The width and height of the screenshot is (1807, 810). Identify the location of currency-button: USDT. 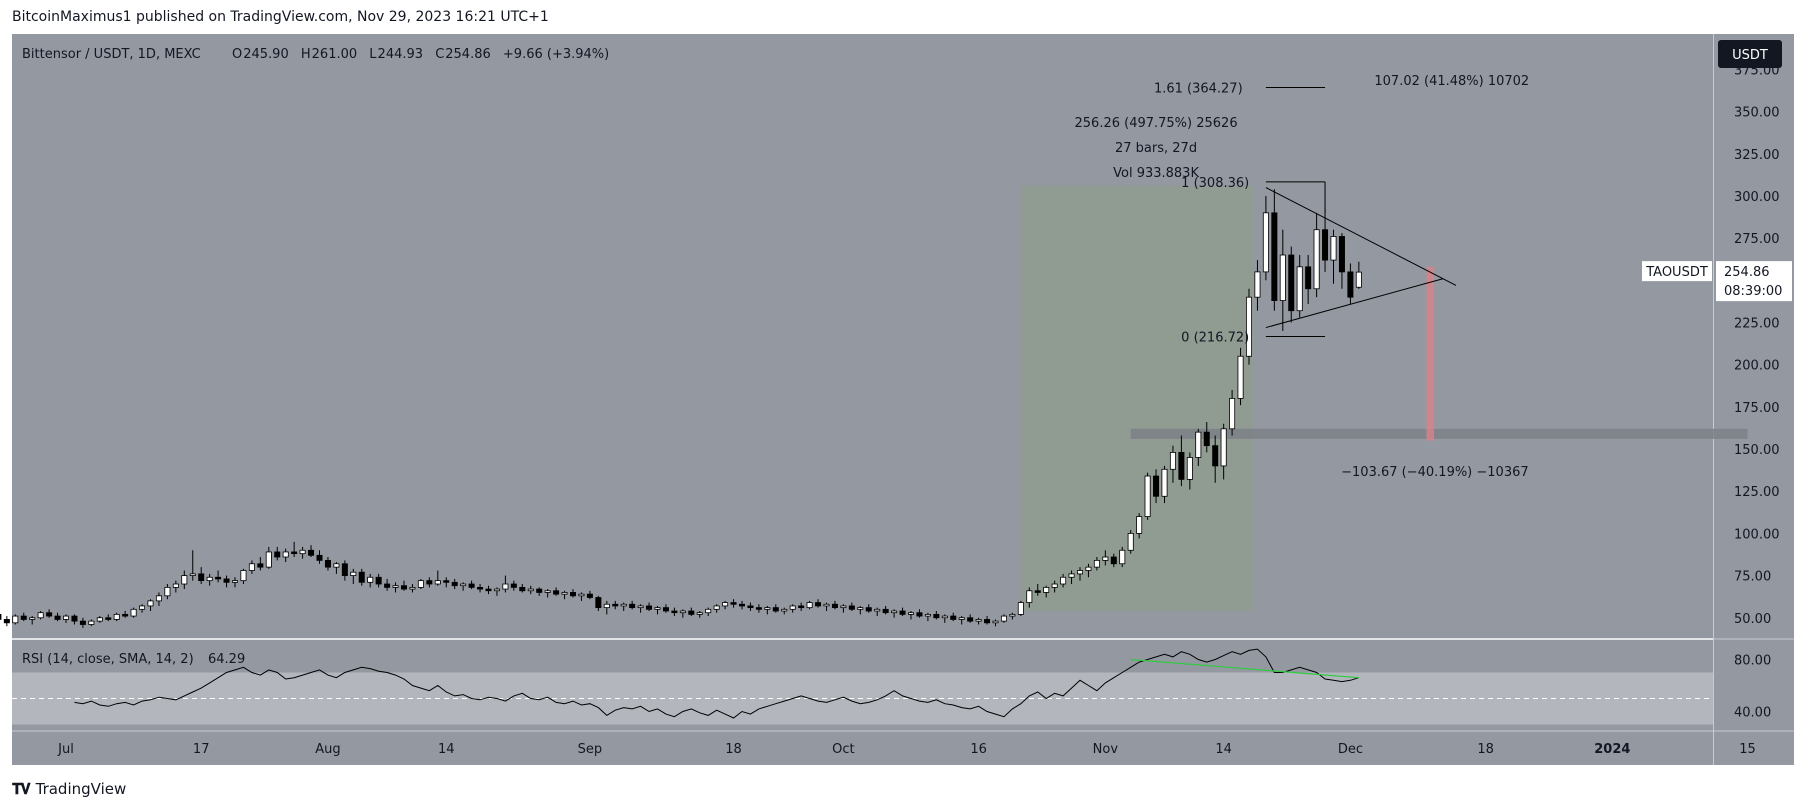
(1750, 55).